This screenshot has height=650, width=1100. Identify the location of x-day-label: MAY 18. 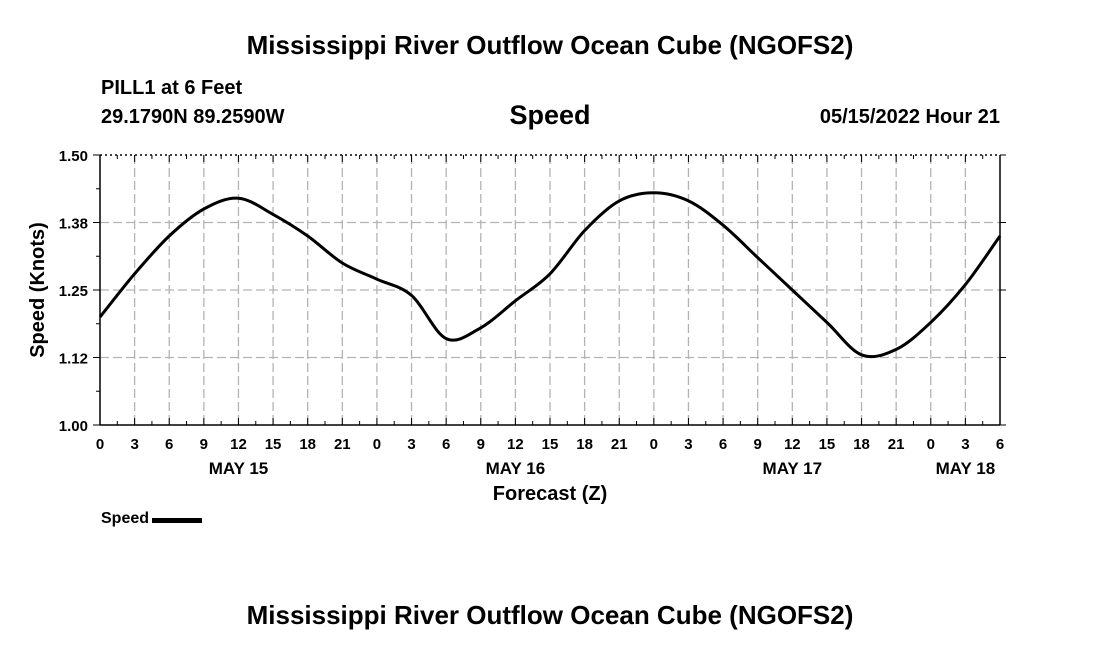
(966, 468).